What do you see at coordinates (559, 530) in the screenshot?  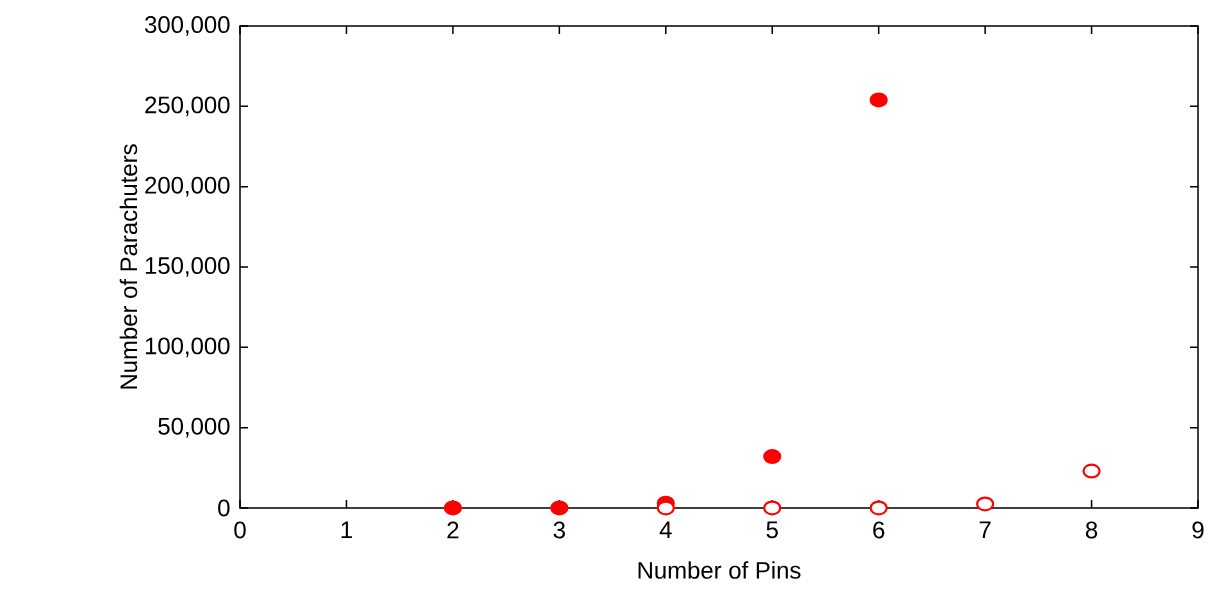 I see `x-tick-label: 3` at bounding box center [559, 530].